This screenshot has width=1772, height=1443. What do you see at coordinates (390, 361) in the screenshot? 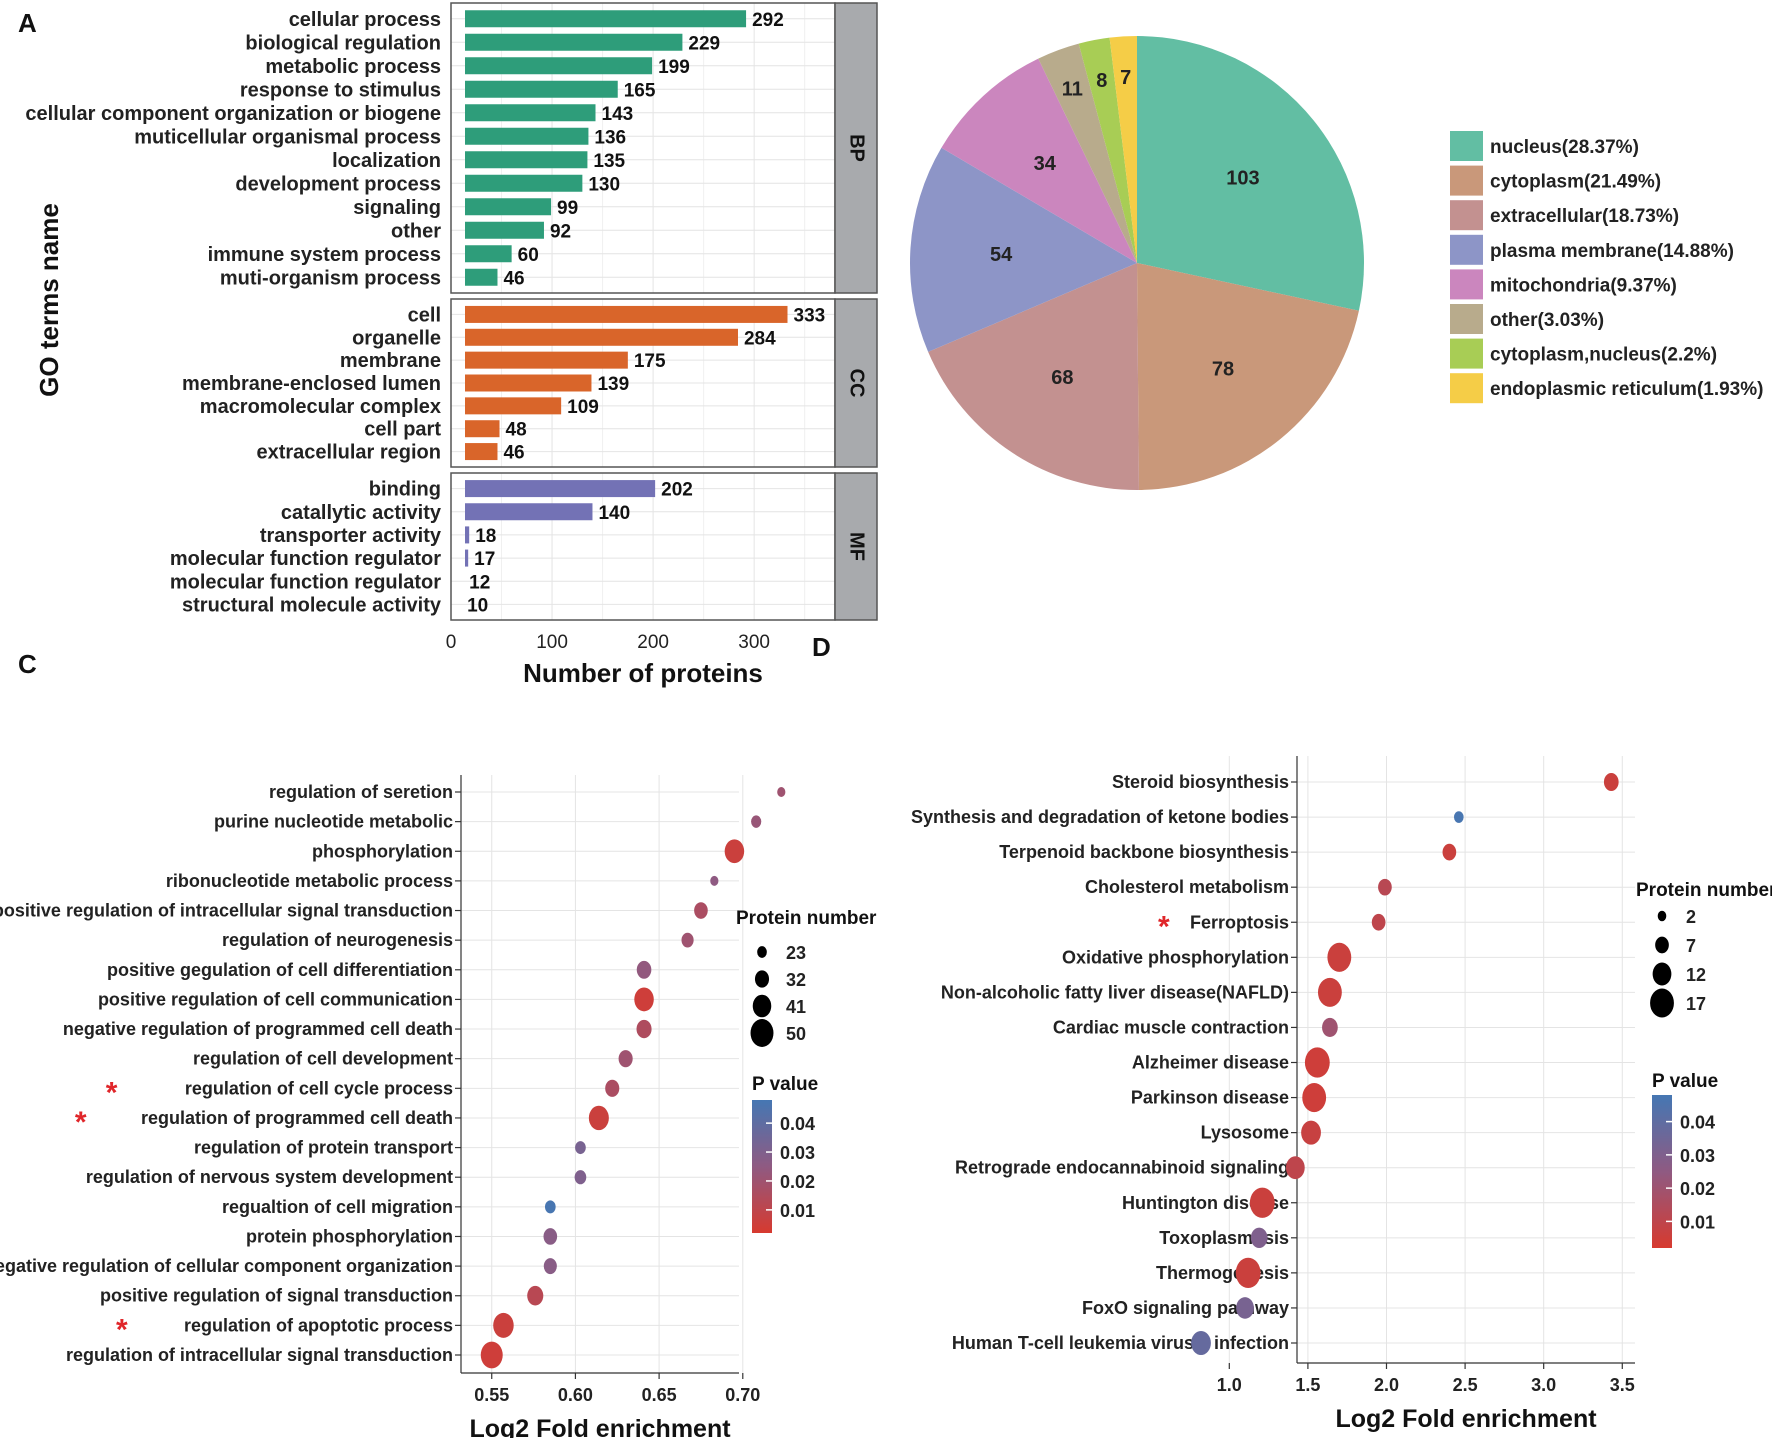
I see `category-label: membrane` at bounding box center [390, 361].